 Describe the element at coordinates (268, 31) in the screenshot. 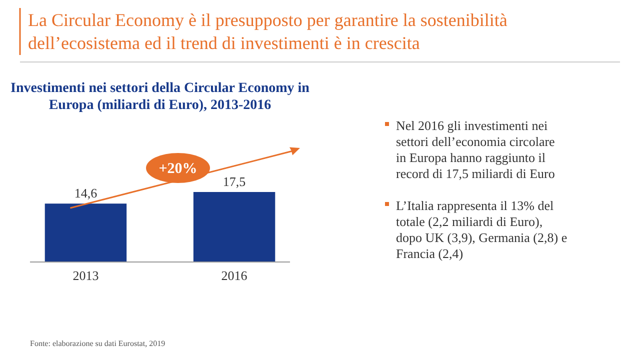

I see `chart-title: La Circular Economy è il presupposto per garantire la sostenibilità dell’ecosistema ed il trend di investimenti è in crescita` at that location.